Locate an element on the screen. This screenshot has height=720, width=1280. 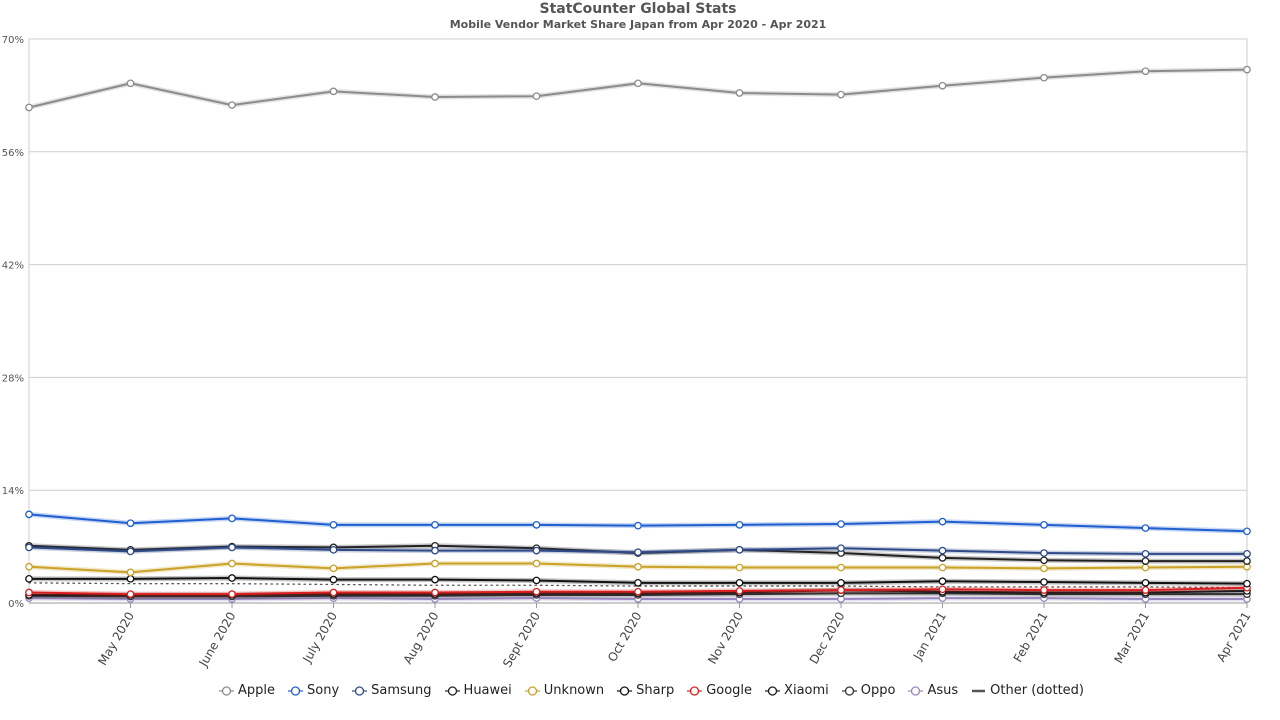
chart-title: StatCounter Global Stats is located at coordinates (638, 9).